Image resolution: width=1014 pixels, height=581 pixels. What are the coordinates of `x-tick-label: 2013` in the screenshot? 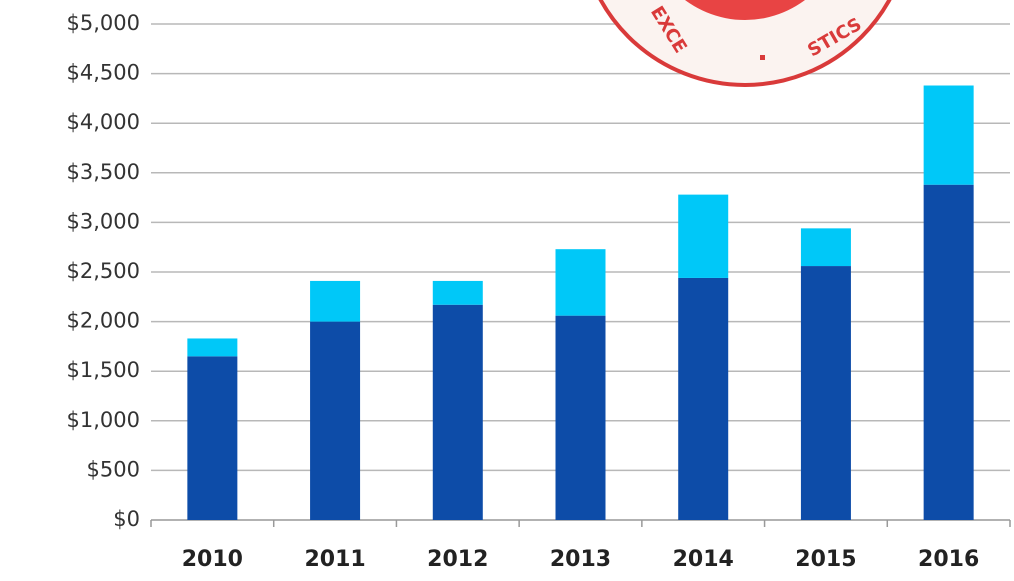 It's located at (580, 559).